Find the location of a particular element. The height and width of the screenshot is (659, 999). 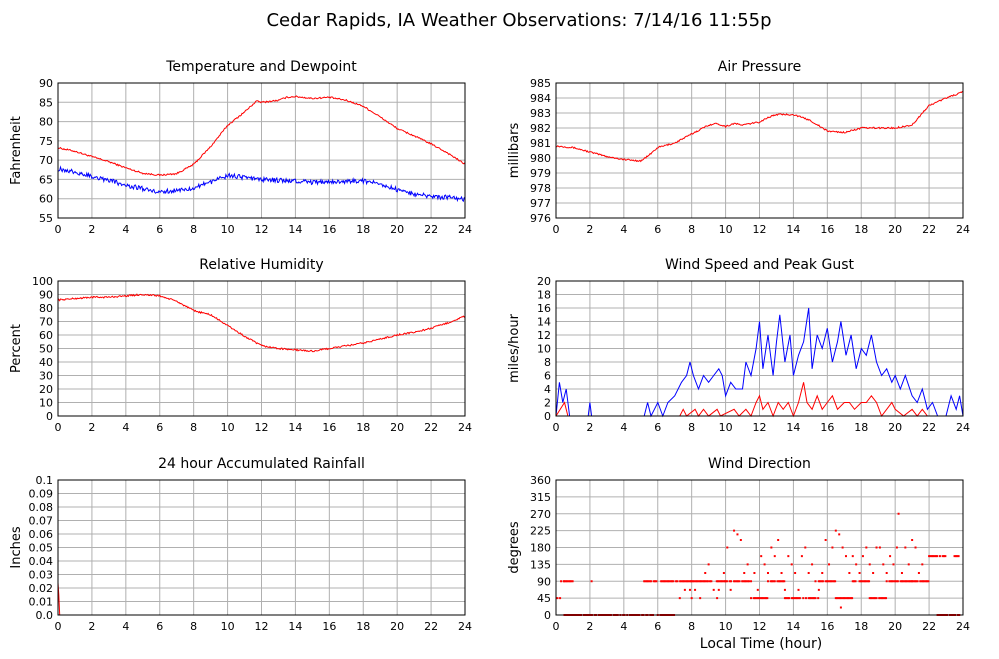

y-tick-label: 979 is located at coordinates (540, 173).